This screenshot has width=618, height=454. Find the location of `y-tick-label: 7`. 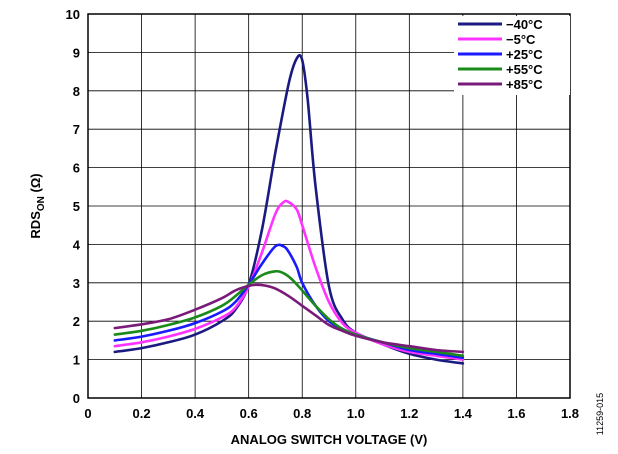

y-tick-label: 7 is located at coordinates (76, 129).